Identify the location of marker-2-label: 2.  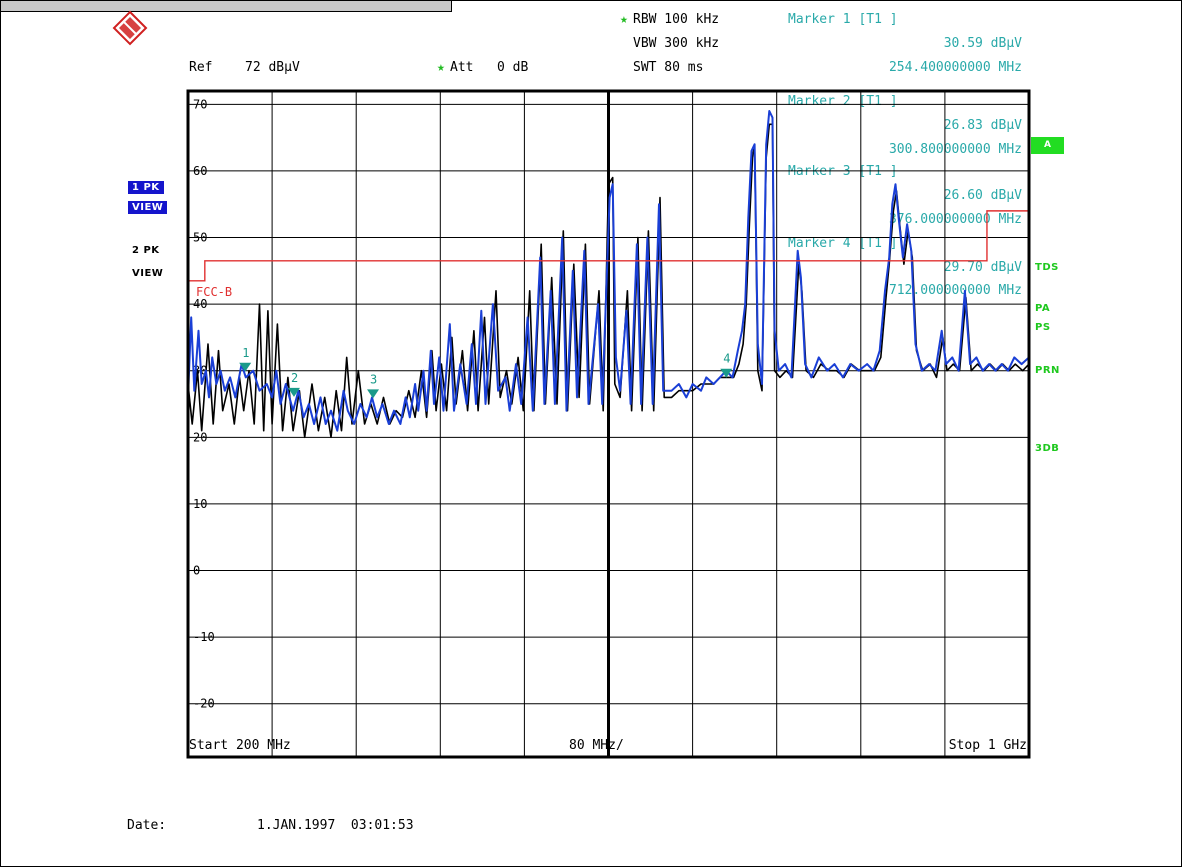
(294, 378).